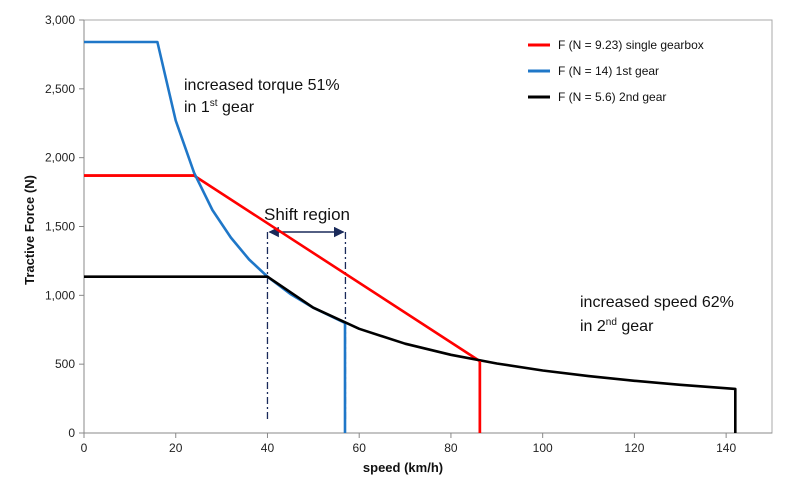  Describe the element at coordinates (451, 448) in the screenshot. I see `x-tick-label: 80` at that location.